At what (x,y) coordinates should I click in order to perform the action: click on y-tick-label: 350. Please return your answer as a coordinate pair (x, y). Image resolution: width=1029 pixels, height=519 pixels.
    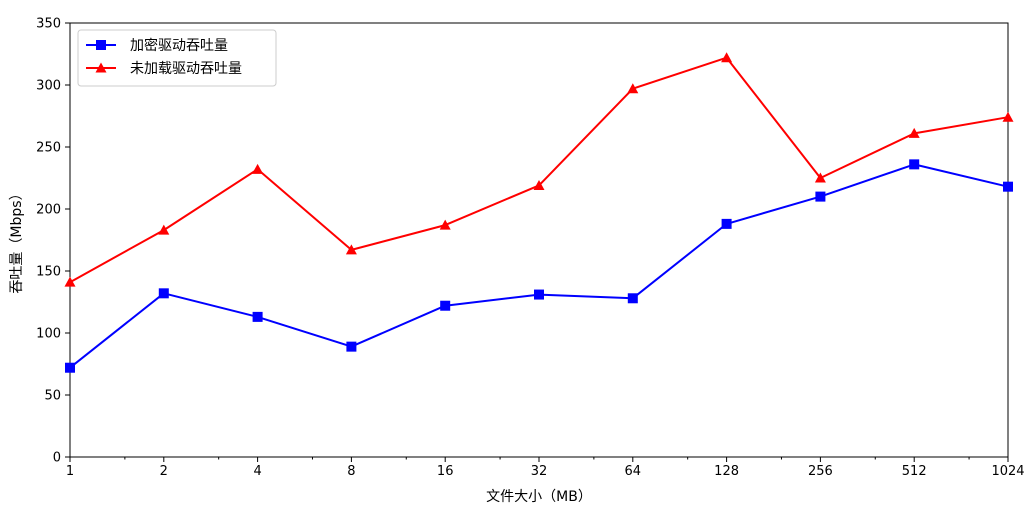
    Looking at the image, I should click on (48, 24).